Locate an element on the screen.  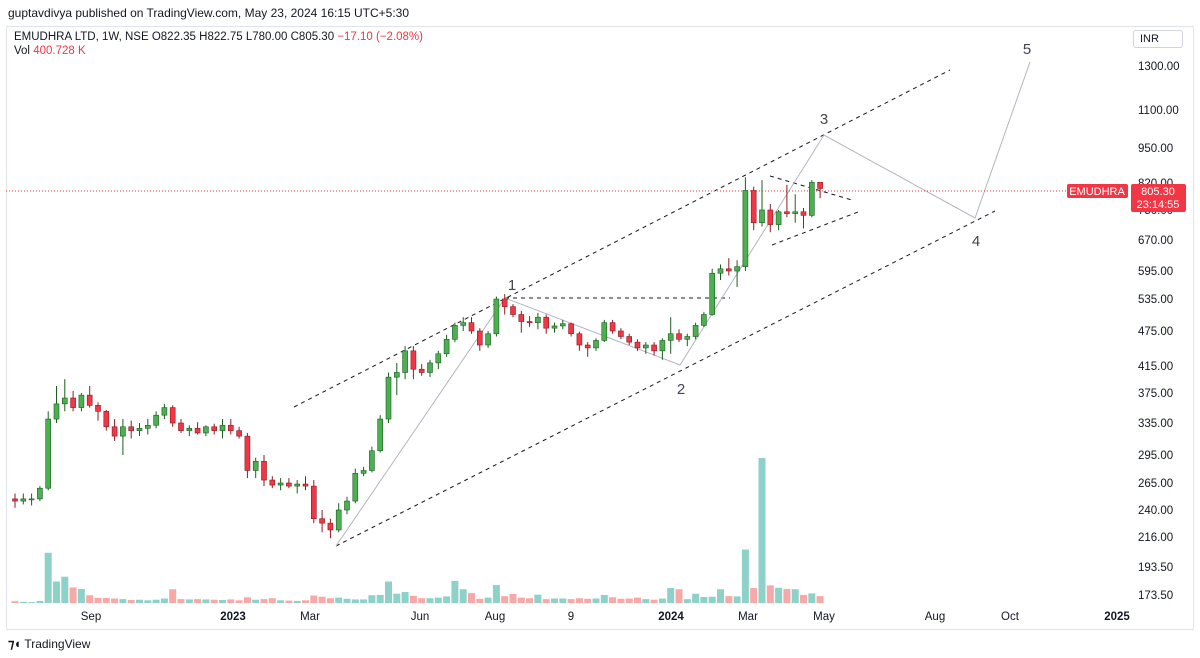
time-tick-label: 9 is located at coordinates (571, 617).